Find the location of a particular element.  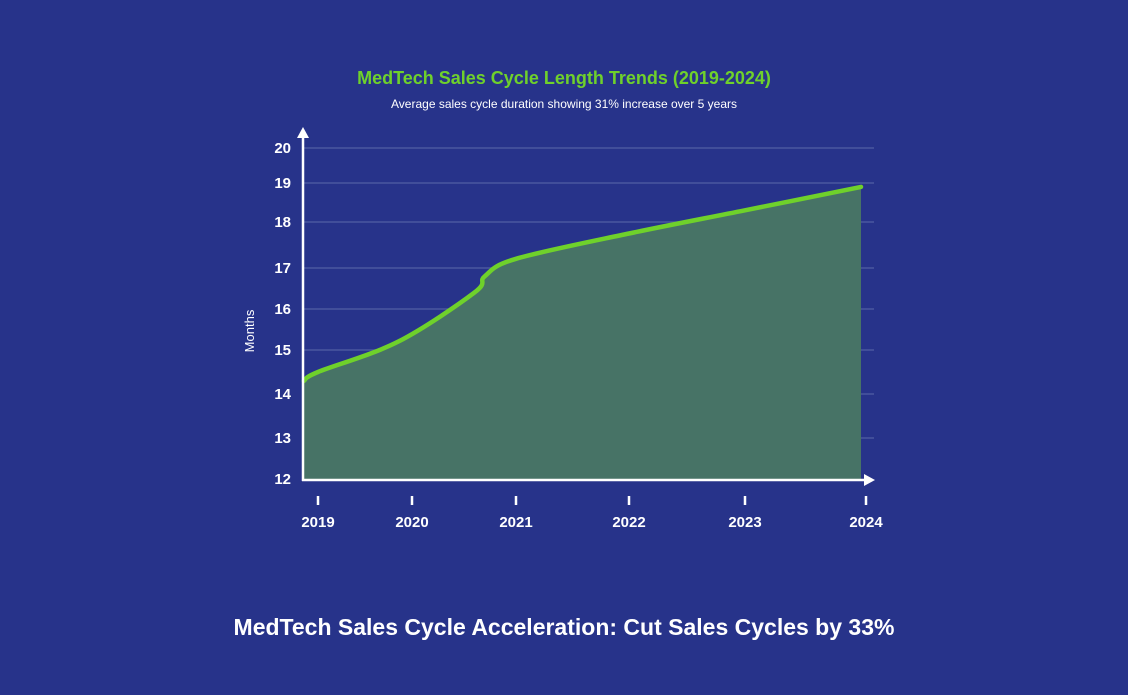

x-tick-label: 2019 is located at coordinates (317, 522).